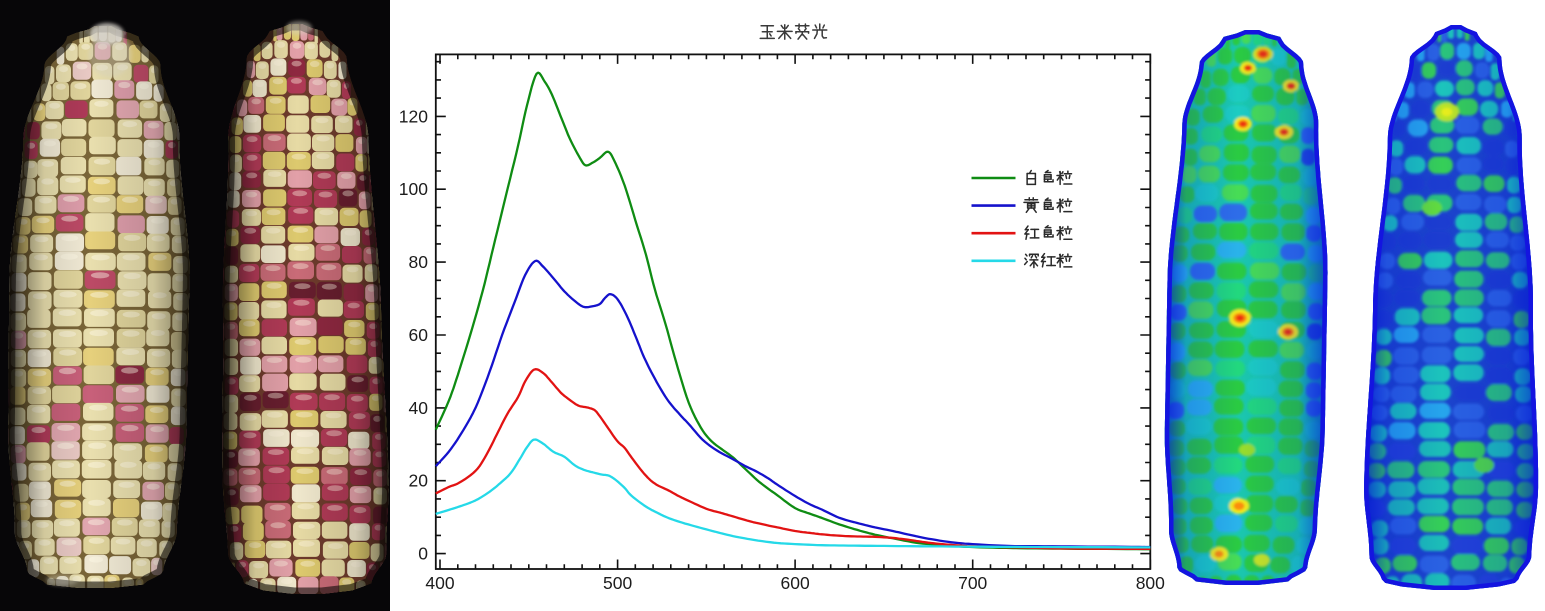 The width and height of the screenshot is (1545, 611). I want to click on svg-text: 80, so click(419, 262).